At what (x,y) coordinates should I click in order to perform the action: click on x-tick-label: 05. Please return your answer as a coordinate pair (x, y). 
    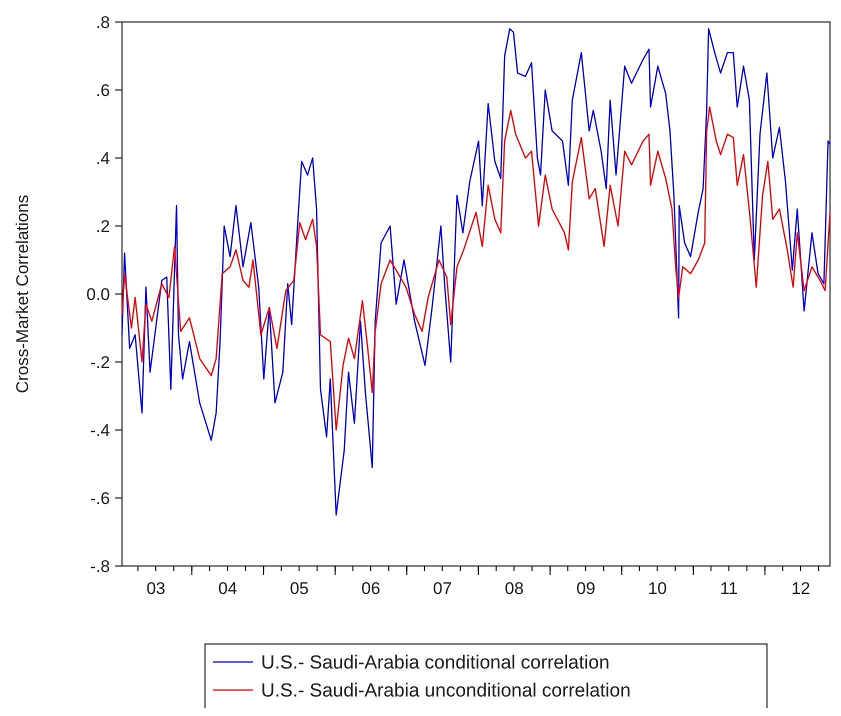
    Looking at the image, I should click on (299, 588).